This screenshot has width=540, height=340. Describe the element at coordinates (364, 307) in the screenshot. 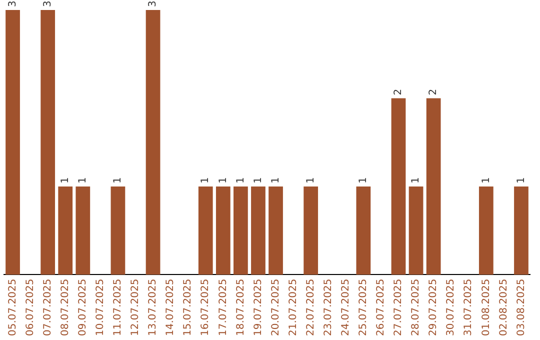

I see `x-tick-label: 25.07.2025` at that location.